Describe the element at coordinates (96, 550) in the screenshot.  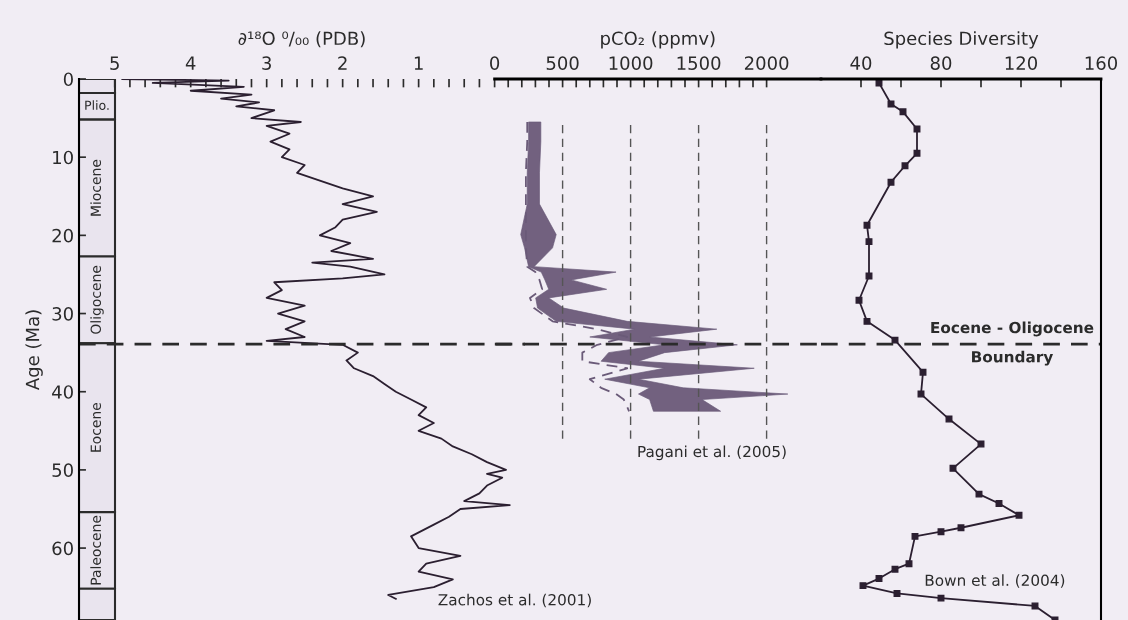
I see `band-label: Paleocene` at that location.